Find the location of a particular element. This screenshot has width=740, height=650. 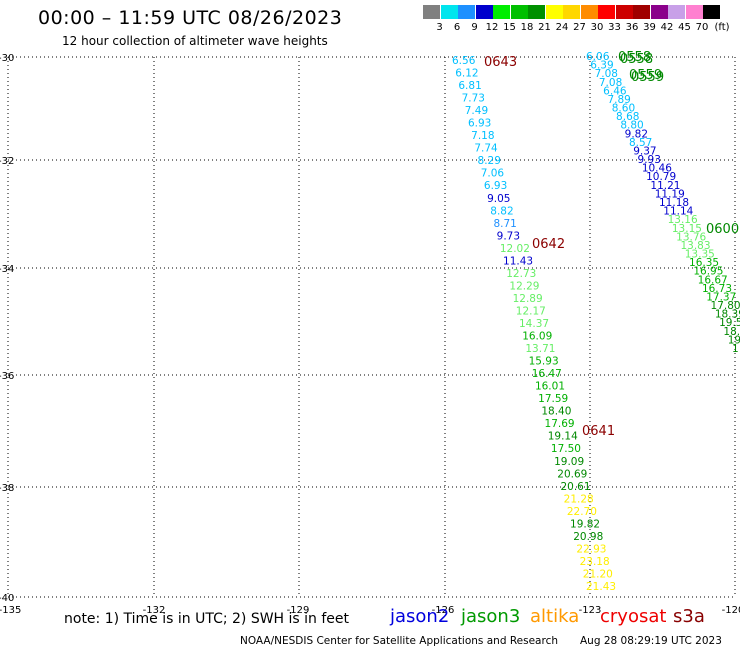

wave-height-value: 7.18 is located at coordinates (482, 136).